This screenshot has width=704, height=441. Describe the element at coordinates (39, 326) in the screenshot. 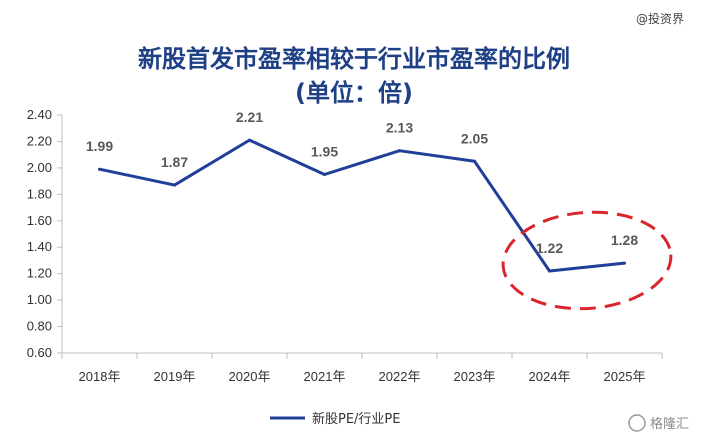

I see `y-tick-label: 0.80` at that location.